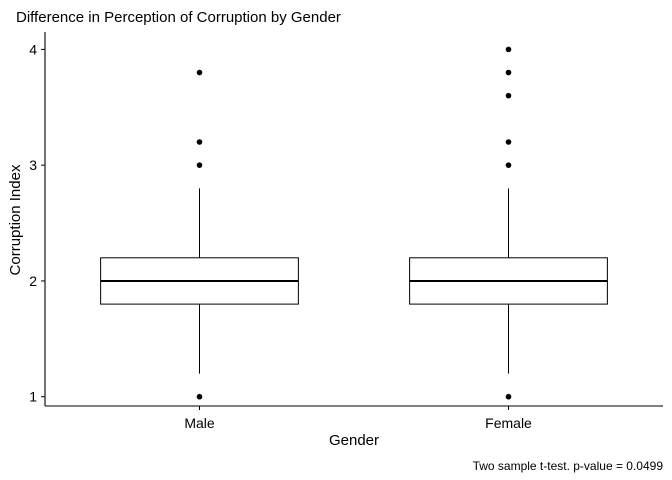 This screenshot has height=480, width=672. Describe the element at coordinates (33, 165) in the screenshot. I see `y-tick-label: 3` at that location.